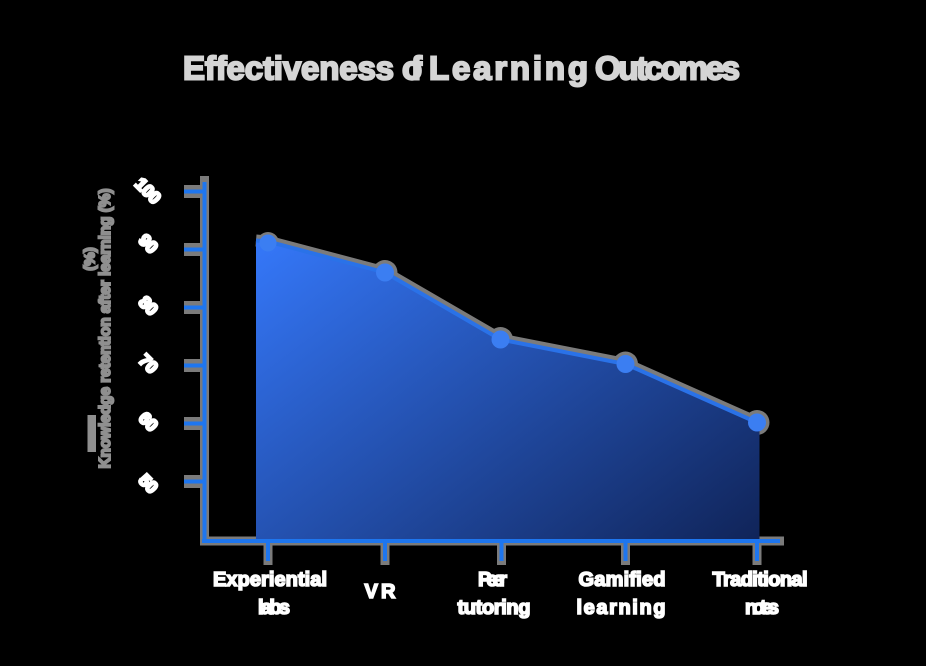  I want to click on svg-text: Traditional, so click(760, 580).